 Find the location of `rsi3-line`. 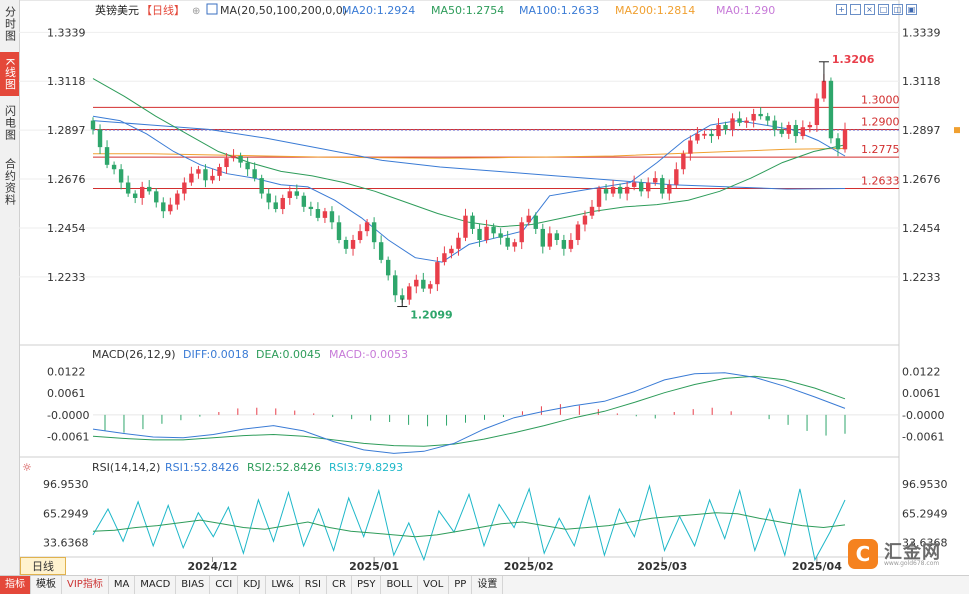

rsi3-line is located at coordinates (469, 523).